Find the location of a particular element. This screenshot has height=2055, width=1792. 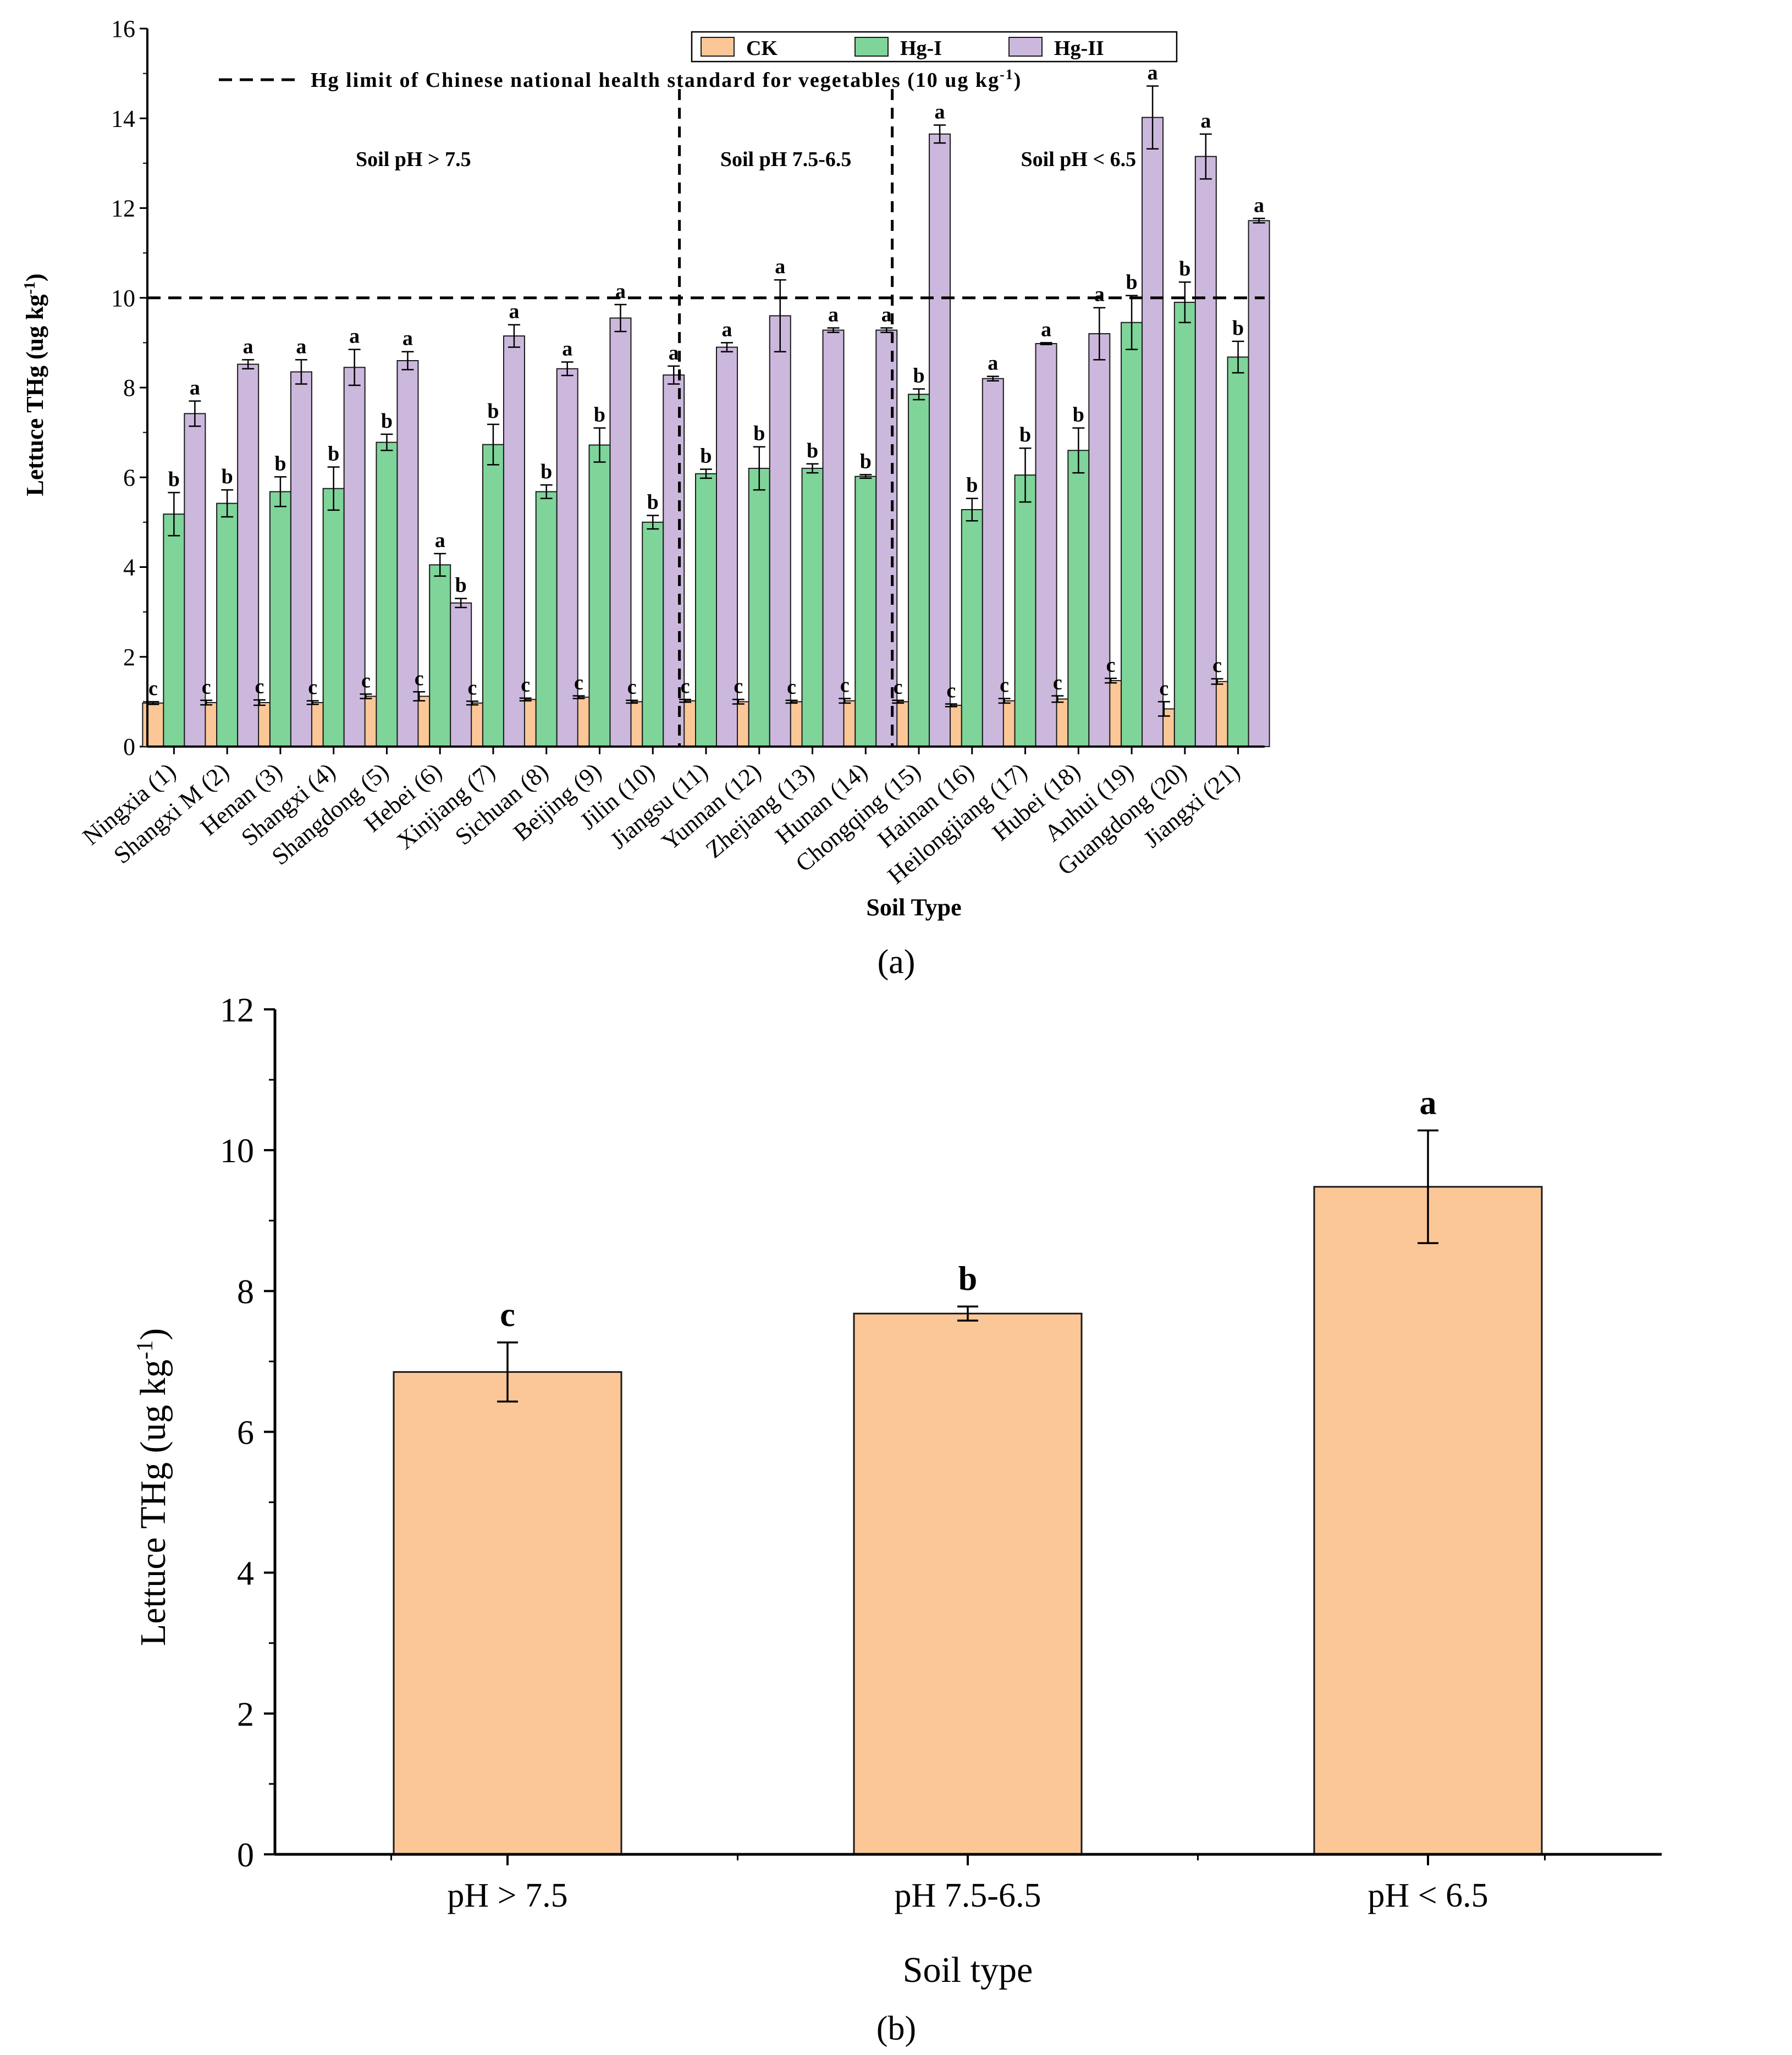

legend-box is located at coordinates (934, 47).